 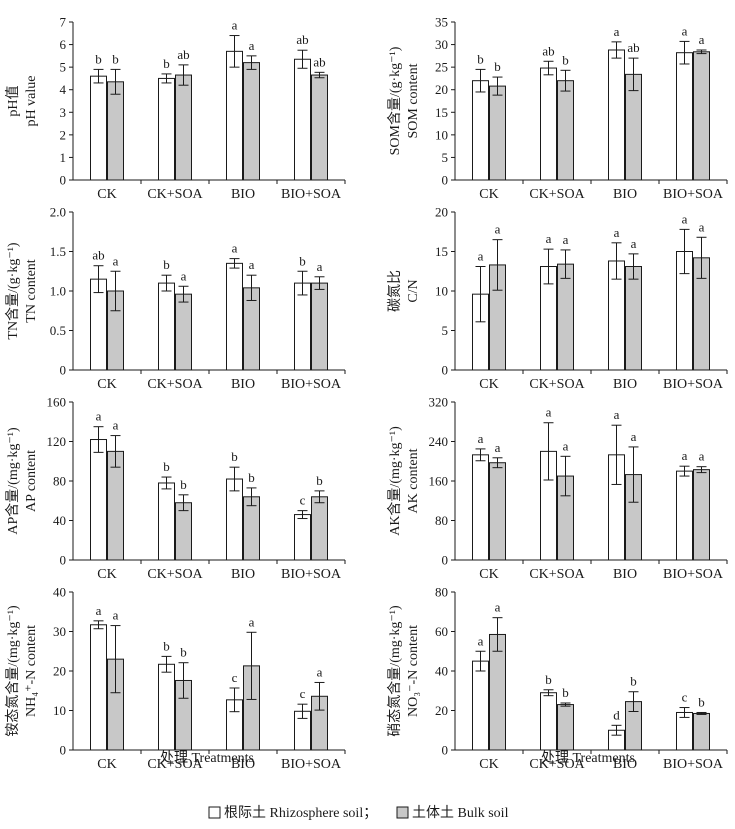 What do you see at coordinates (441, 291) in the screenshot?
I see `y-tick-label: 10` at bounding box center [441, 291].